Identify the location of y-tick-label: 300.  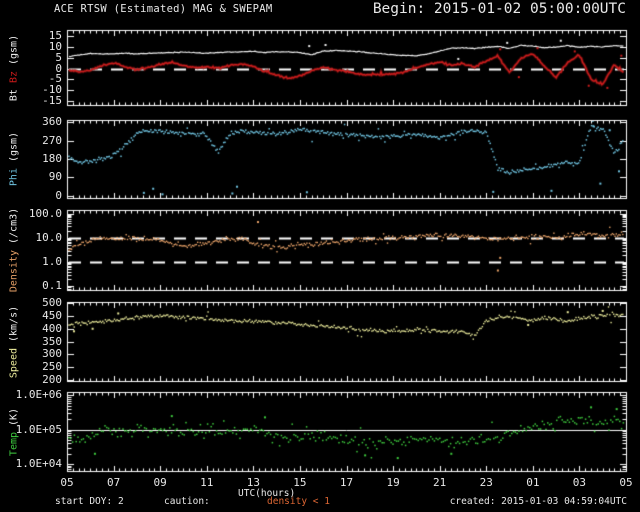
(52, 354).